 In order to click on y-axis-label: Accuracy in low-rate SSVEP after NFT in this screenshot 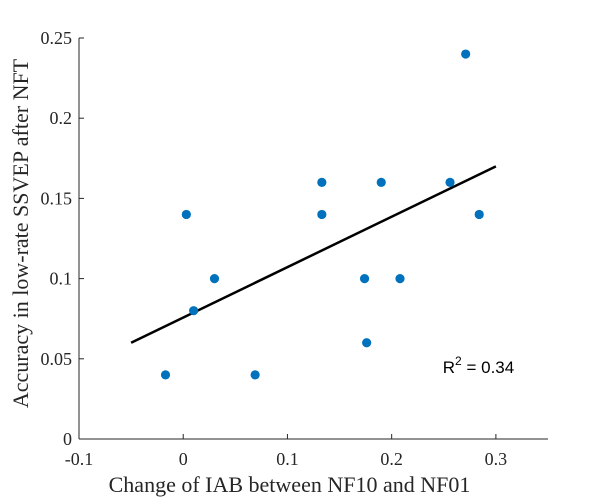, I will do `click(20, 233)`.